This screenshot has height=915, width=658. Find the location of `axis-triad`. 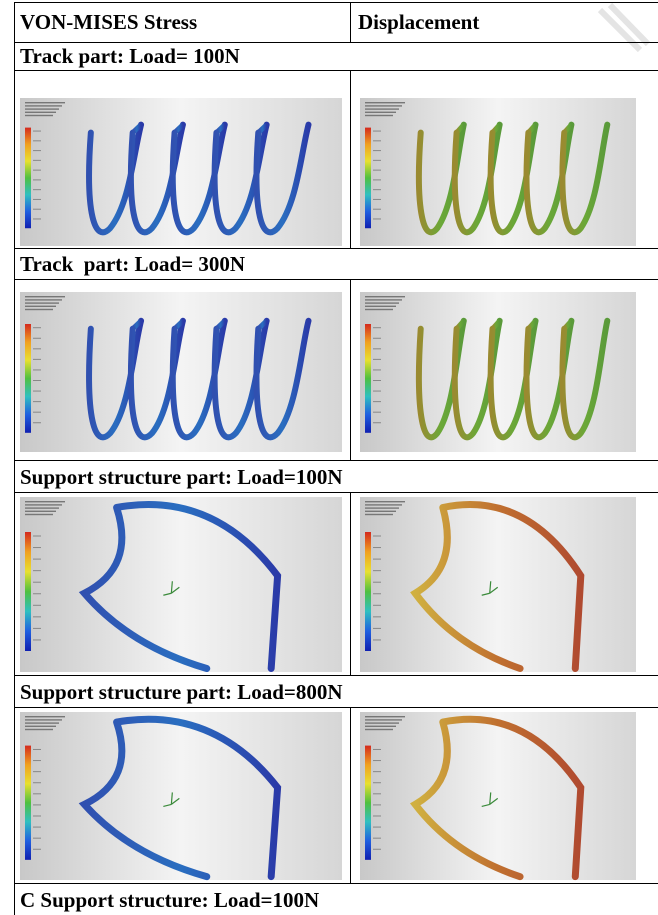

axis-triad is located at coordinates (171, 799).